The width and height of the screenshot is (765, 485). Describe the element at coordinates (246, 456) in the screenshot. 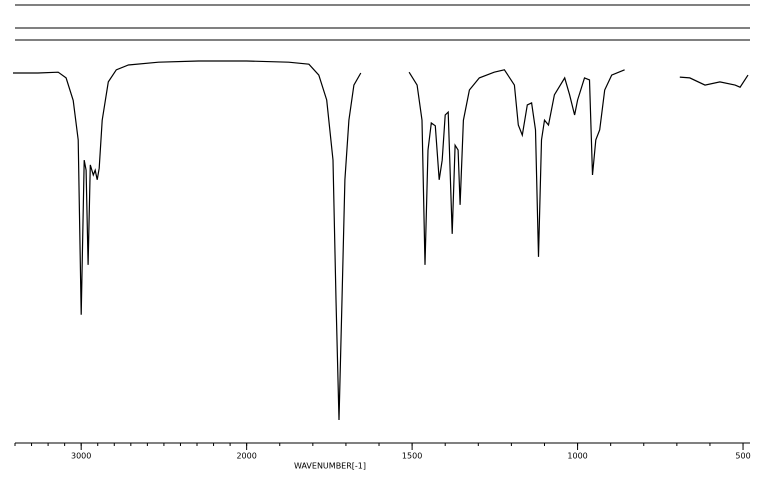

I see `x-tick-label: 2000` at that location.